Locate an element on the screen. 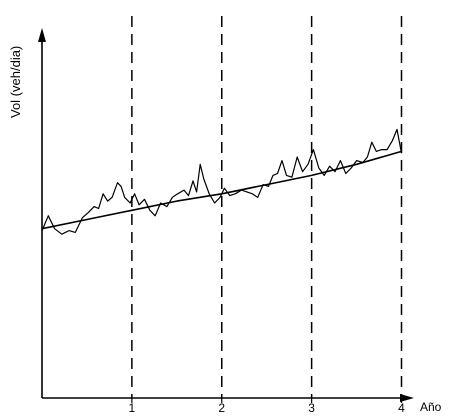  y-axis-label: Vol (veh/dia) is located at coordinates (15, 82).